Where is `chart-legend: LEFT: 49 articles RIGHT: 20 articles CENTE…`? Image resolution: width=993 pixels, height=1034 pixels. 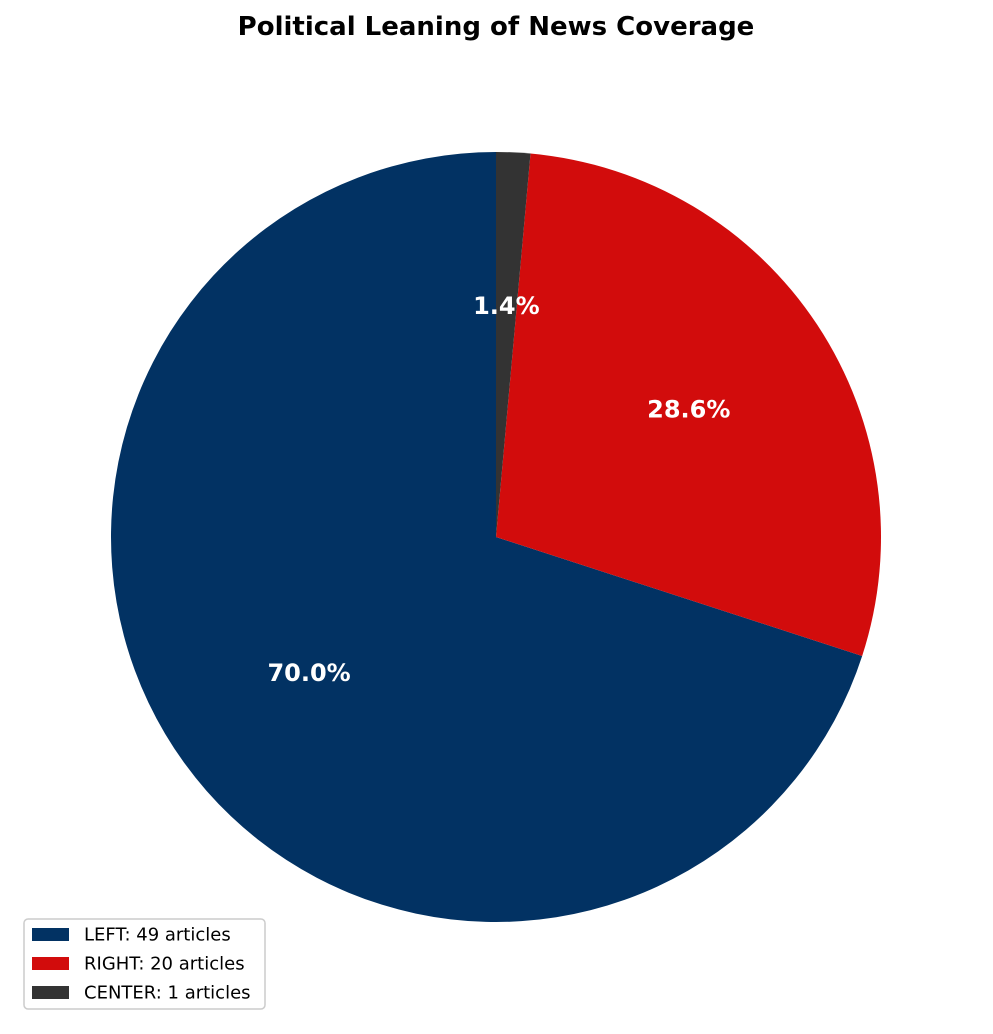
chart-legend: LEFT: 49 articles RIGHT: 20 articles CENTE… is located at coordinates (144, 964).